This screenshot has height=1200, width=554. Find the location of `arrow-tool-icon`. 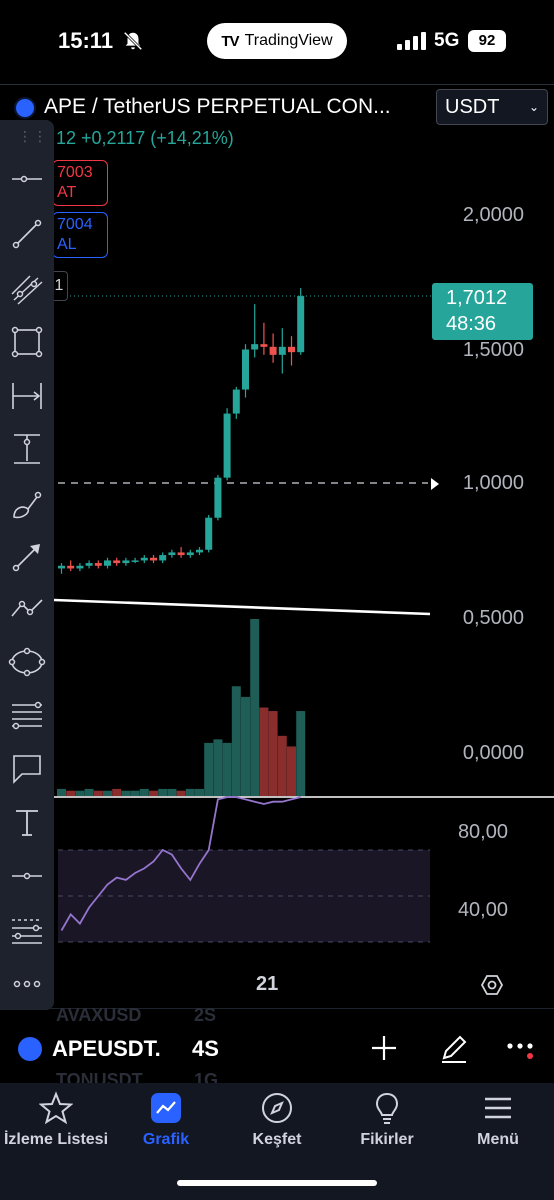

arrow-tool-icon is located at coordinates (27, 557).